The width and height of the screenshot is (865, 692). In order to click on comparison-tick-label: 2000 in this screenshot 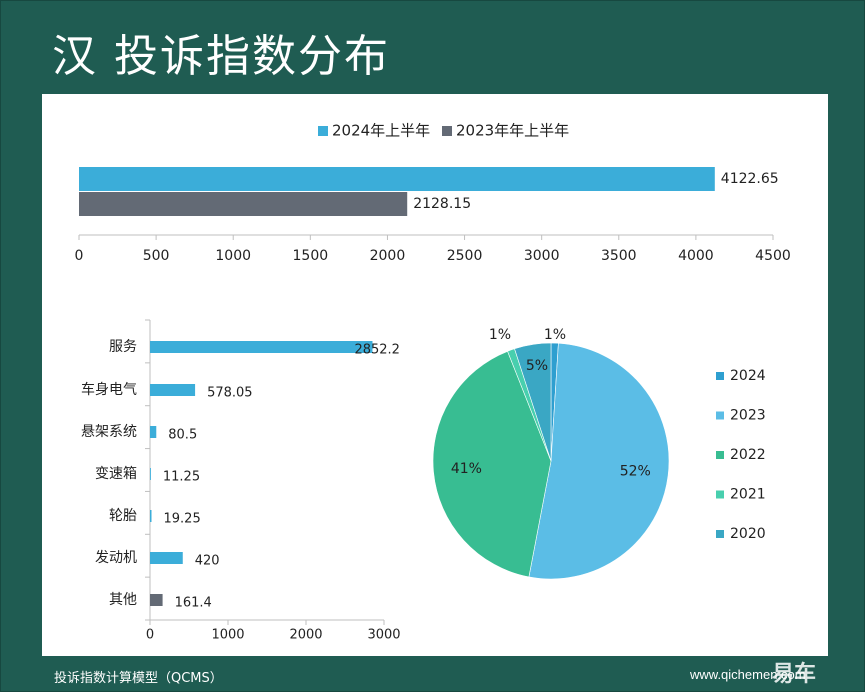, I will do `click(388, 256)`.